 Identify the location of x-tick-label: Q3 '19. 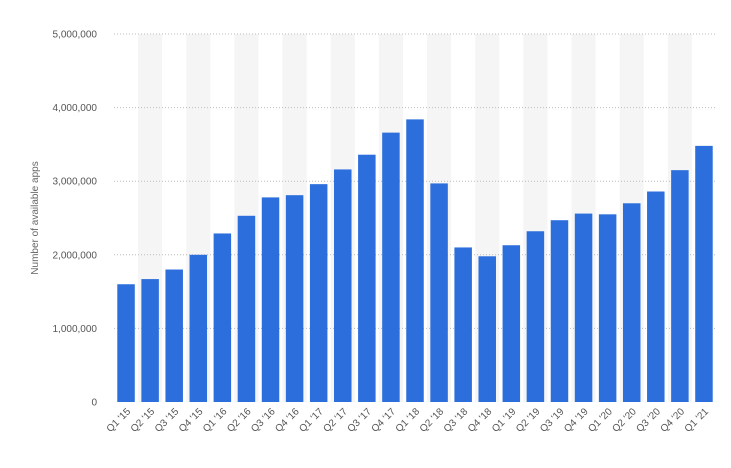
(552, 420).